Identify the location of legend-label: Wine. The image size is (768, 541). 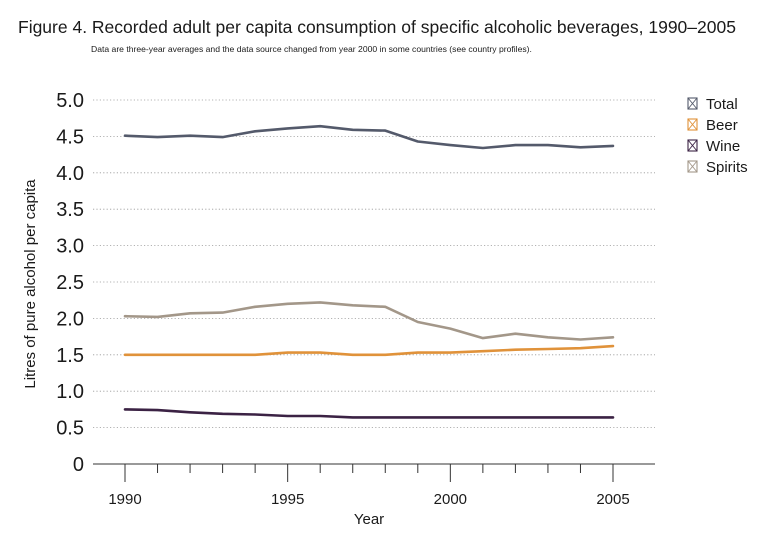
(723, 146).